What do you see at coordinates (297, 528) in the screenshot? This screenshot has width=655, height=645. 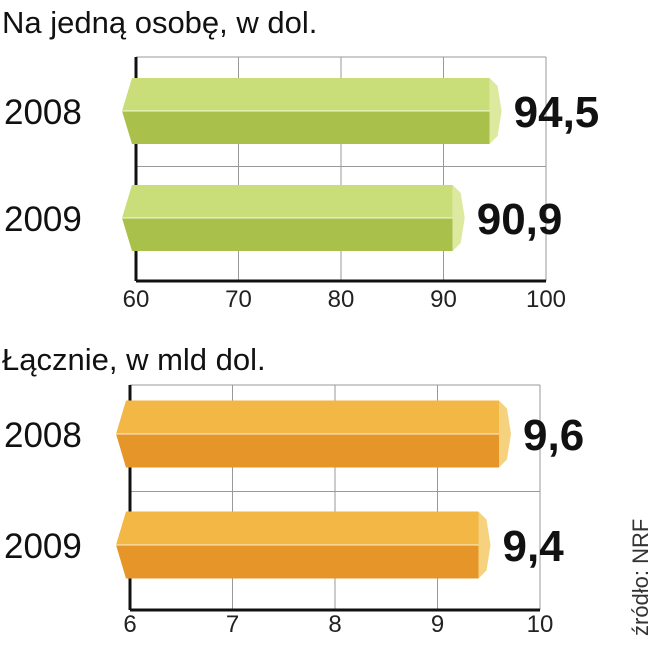 I see `total-bar-2009-top` at bounding box center [297, 528].